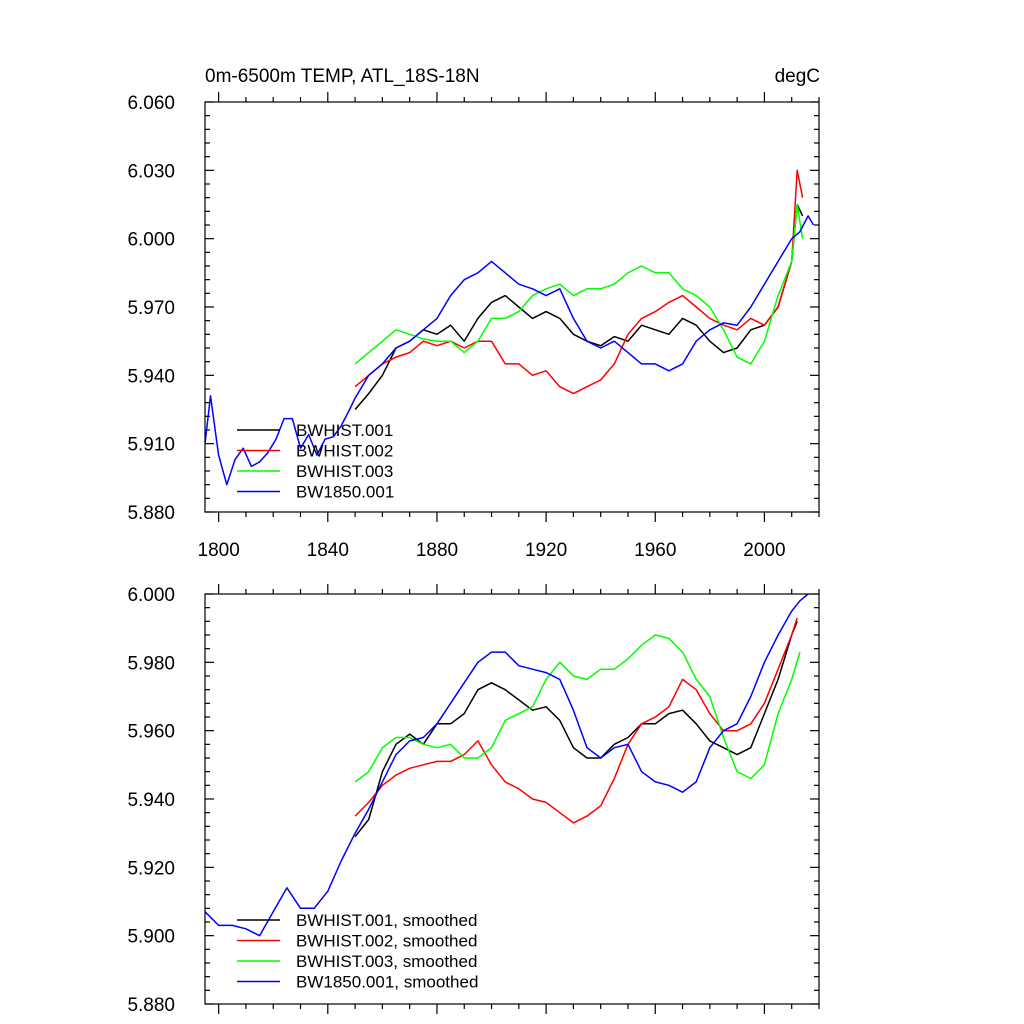 The image size is (1024, 1024). What do you see at coordinates (797, 76) in the screenshot?
I see `units-label: degC` at bounding box center [797, 76].